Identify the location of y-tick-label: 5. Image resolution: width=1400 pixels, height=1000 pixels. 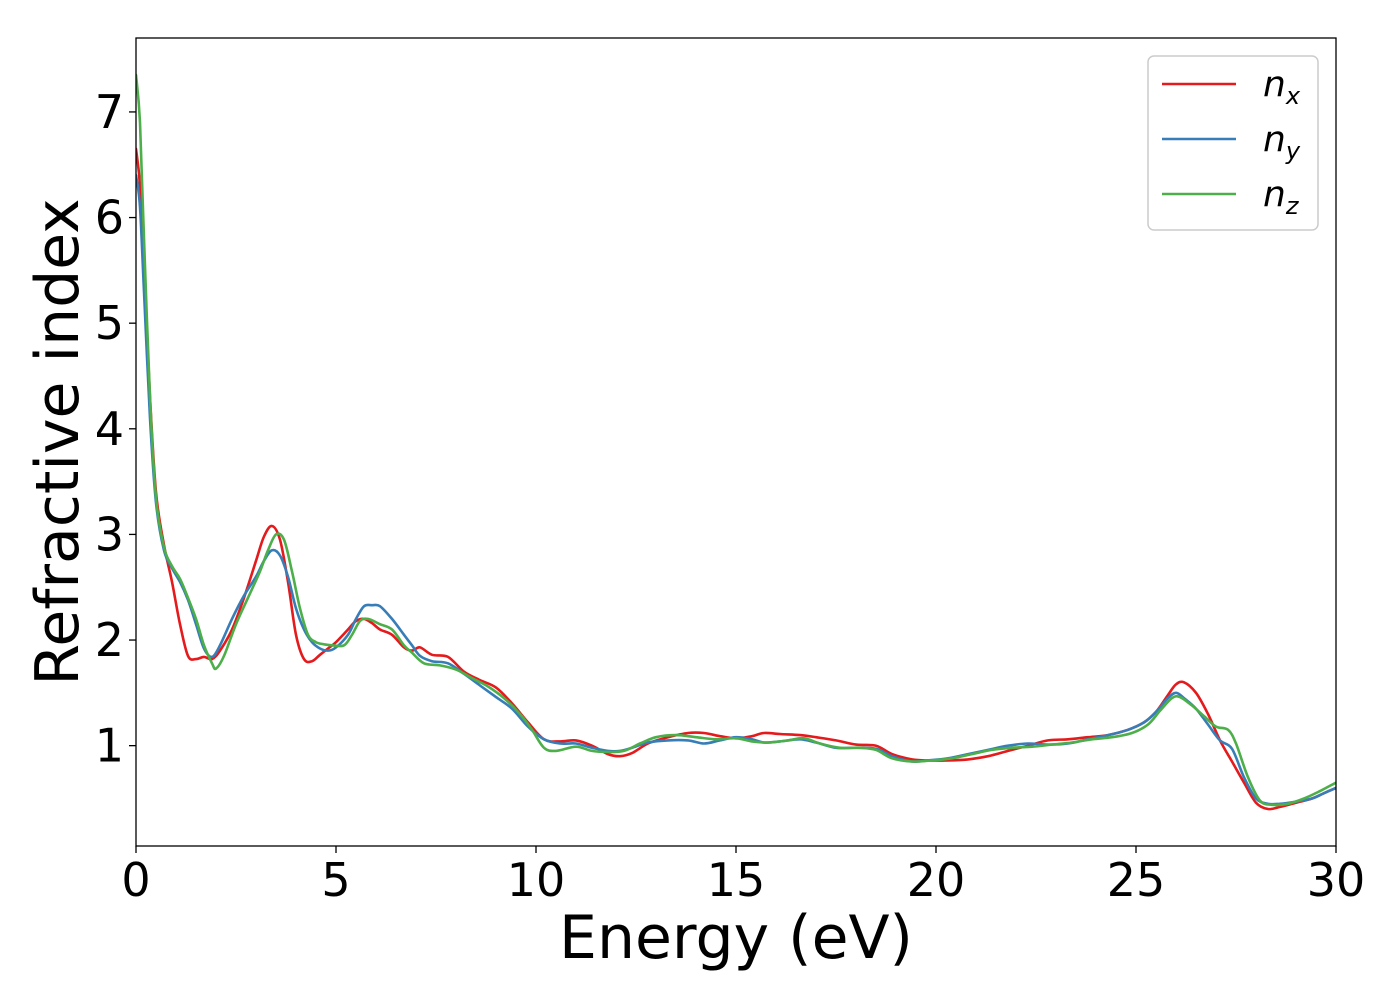
(109, 323).